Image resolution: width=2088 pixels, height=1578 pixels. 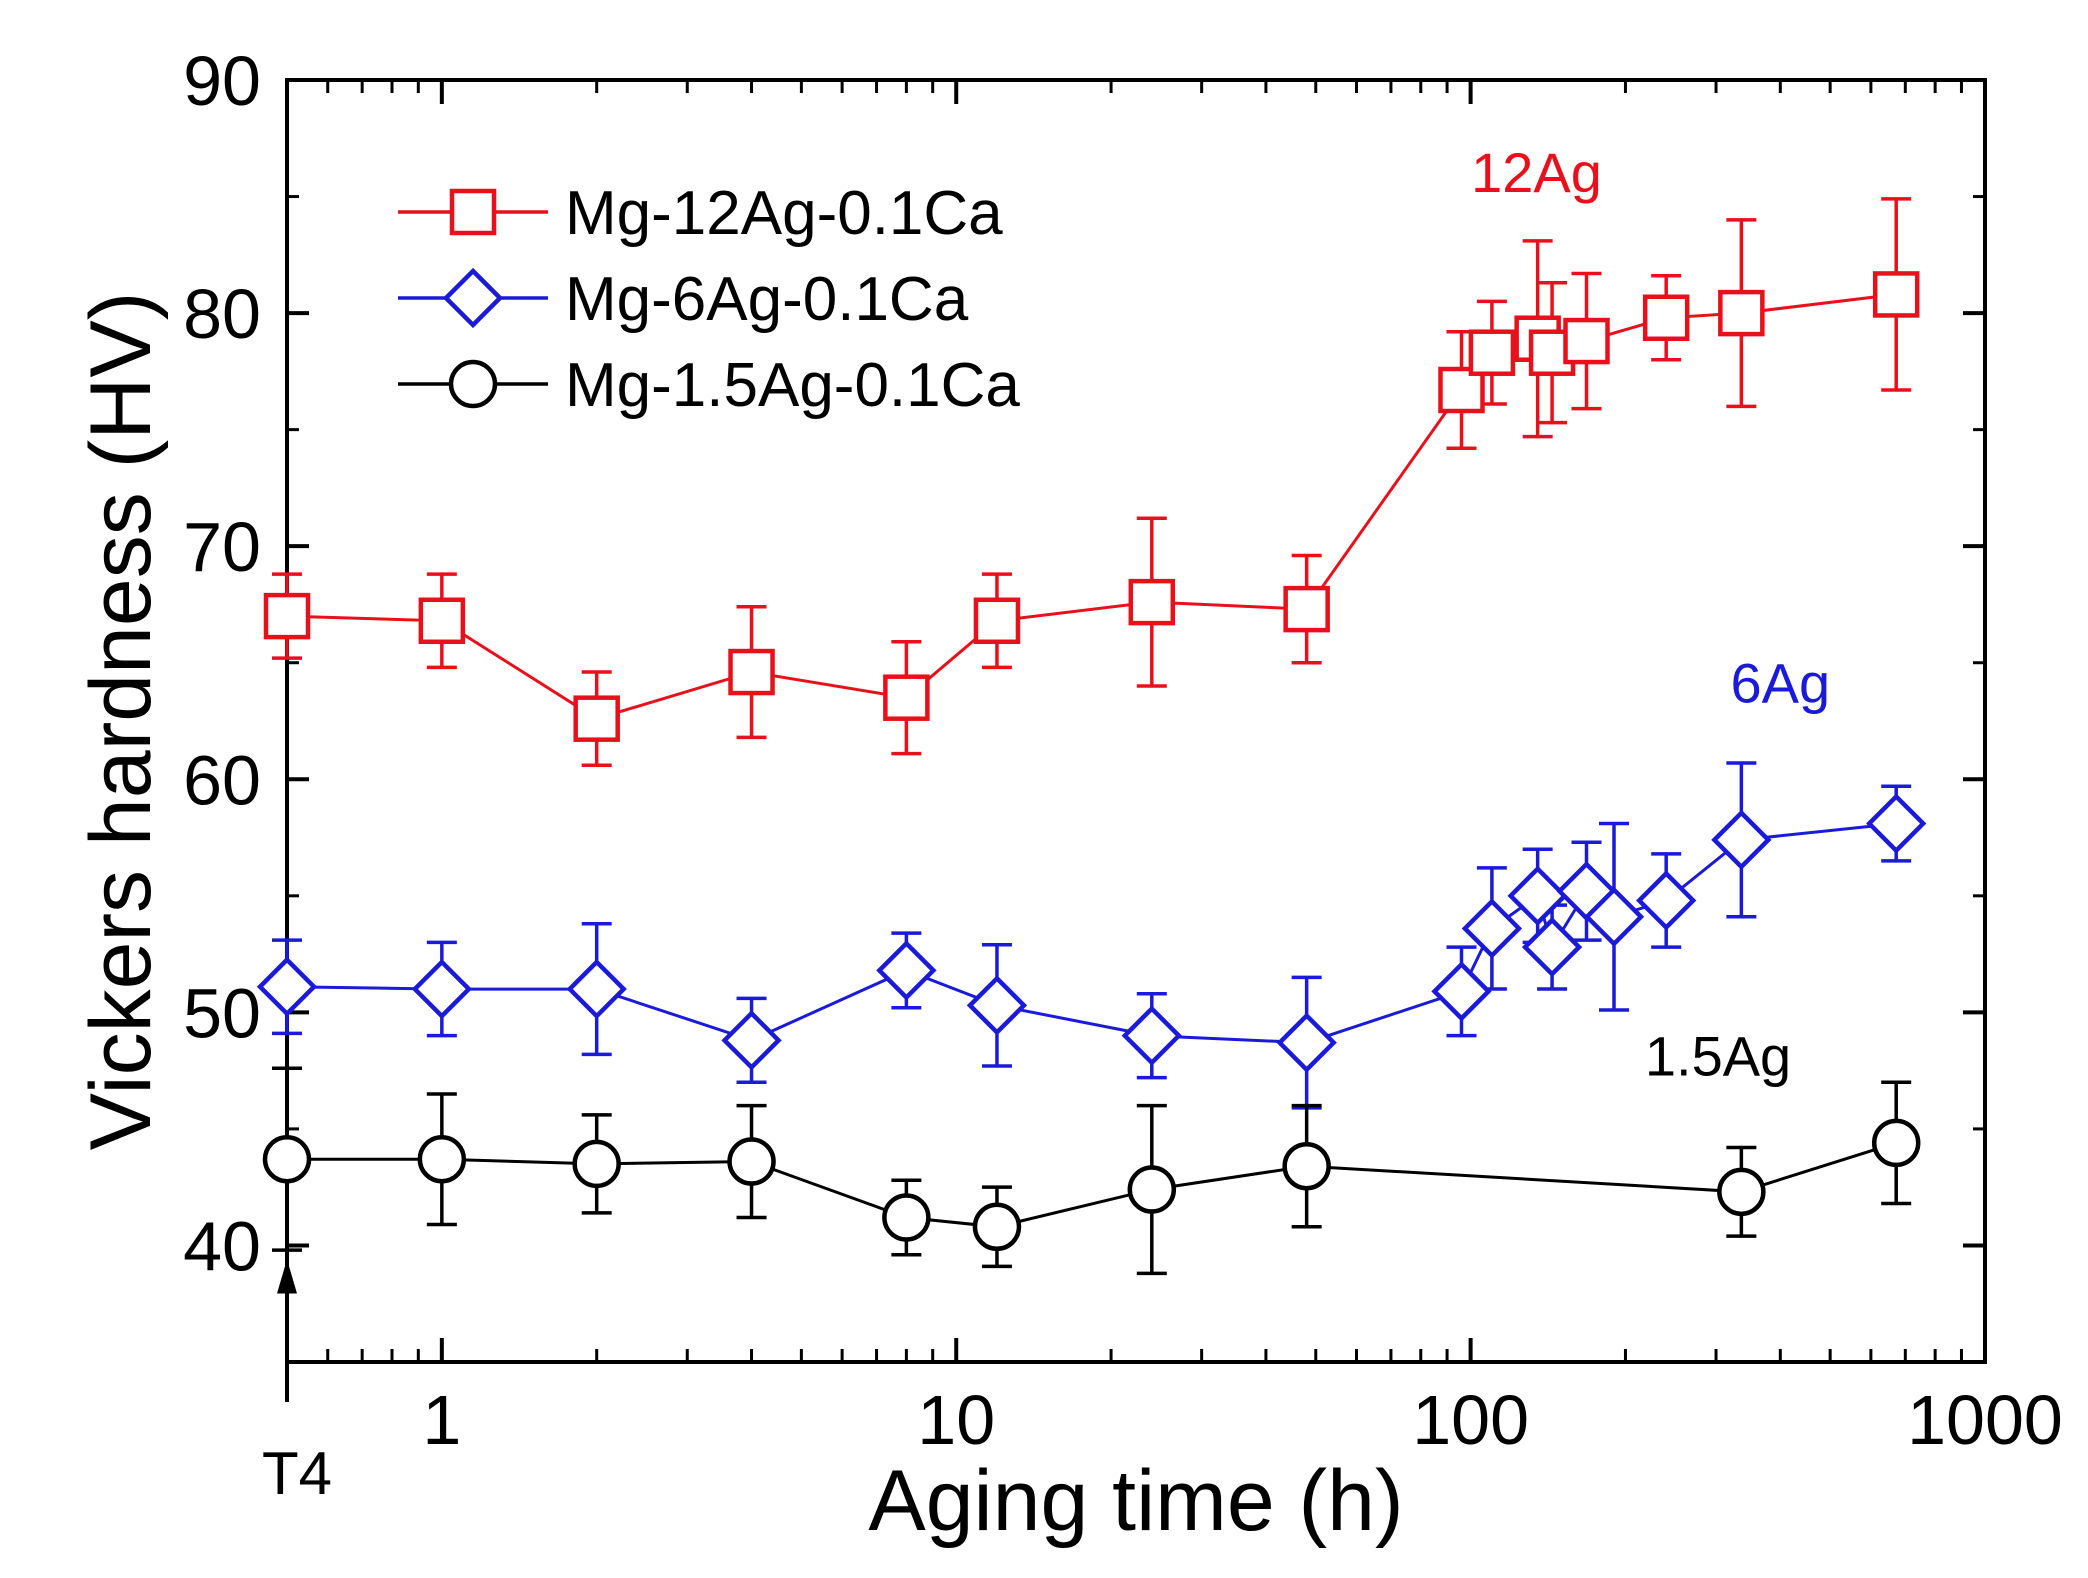 I want to click on legend-entry: Mg-12Ag-0.1Ca, so click(x=700, y=213).